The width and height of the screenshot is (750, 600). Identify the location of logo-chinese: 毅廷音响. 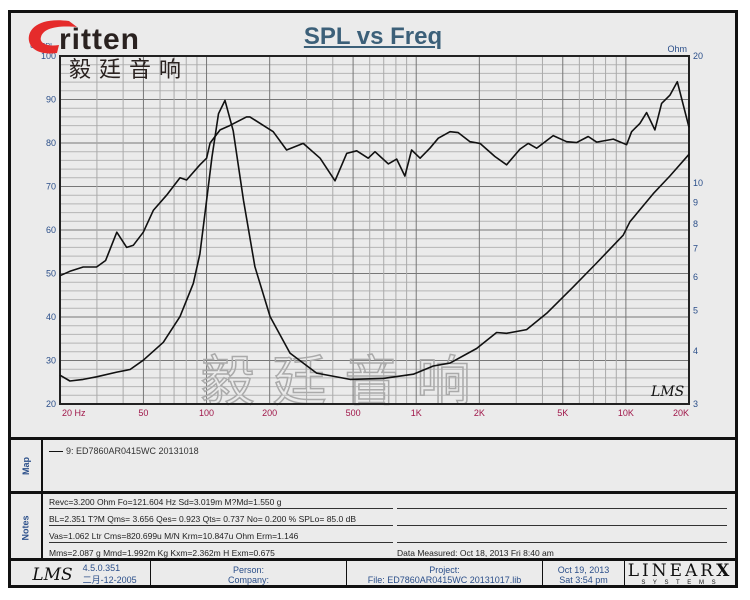
(129, 70).